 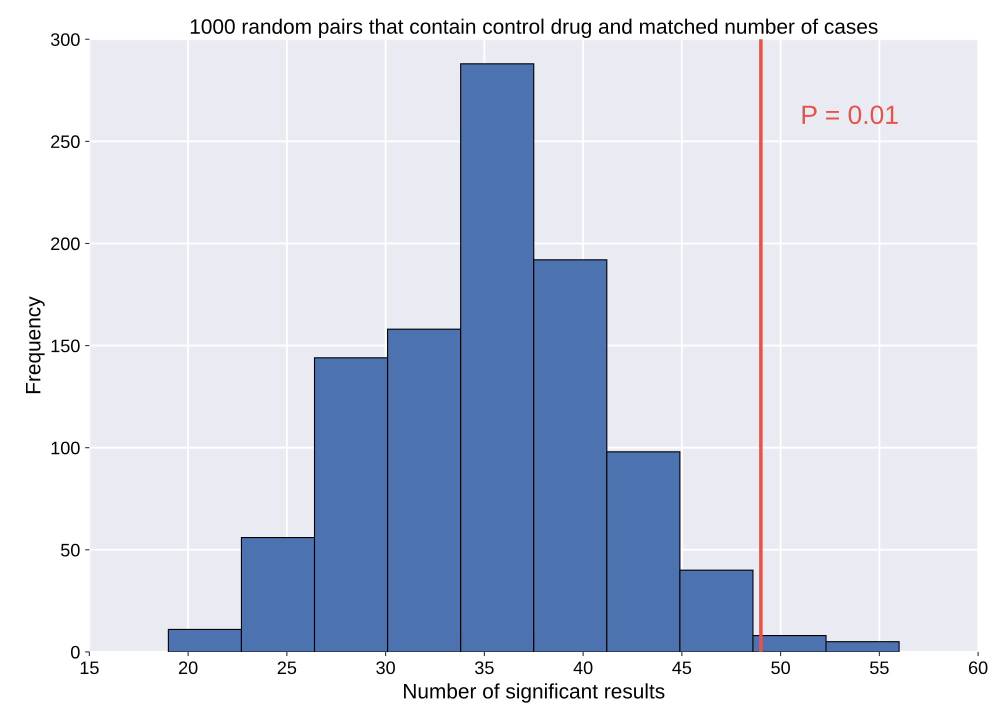 I want to click on x-tick-label: 20, so click(x=188, y=667).